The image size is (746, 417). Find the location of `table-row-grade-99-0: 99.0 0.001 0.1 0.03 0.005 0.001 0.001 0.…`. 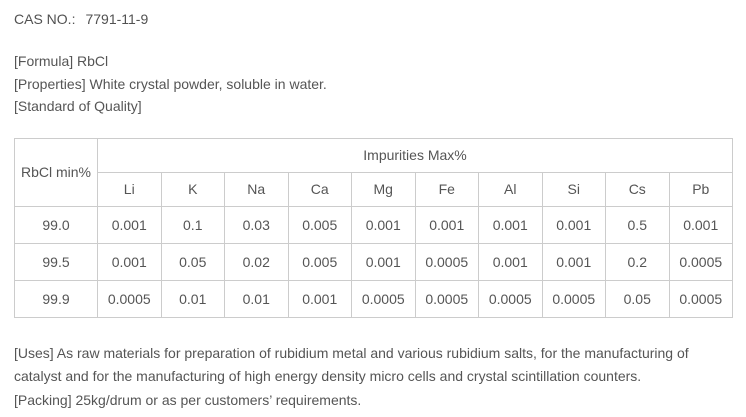

table-row-grade-99-0: 99.0 0.001 0.1 0.03 0.005 0.001 0.001 0.… is located at coordinates (373, 224).